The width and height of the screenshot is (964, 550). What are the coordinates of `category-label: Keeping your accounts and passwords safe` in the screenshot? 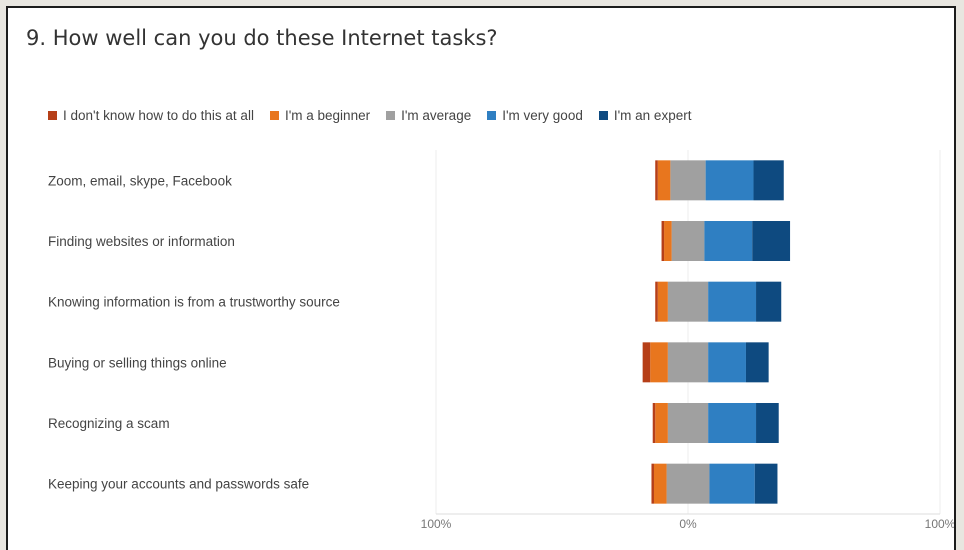 It's located at (178, 484).